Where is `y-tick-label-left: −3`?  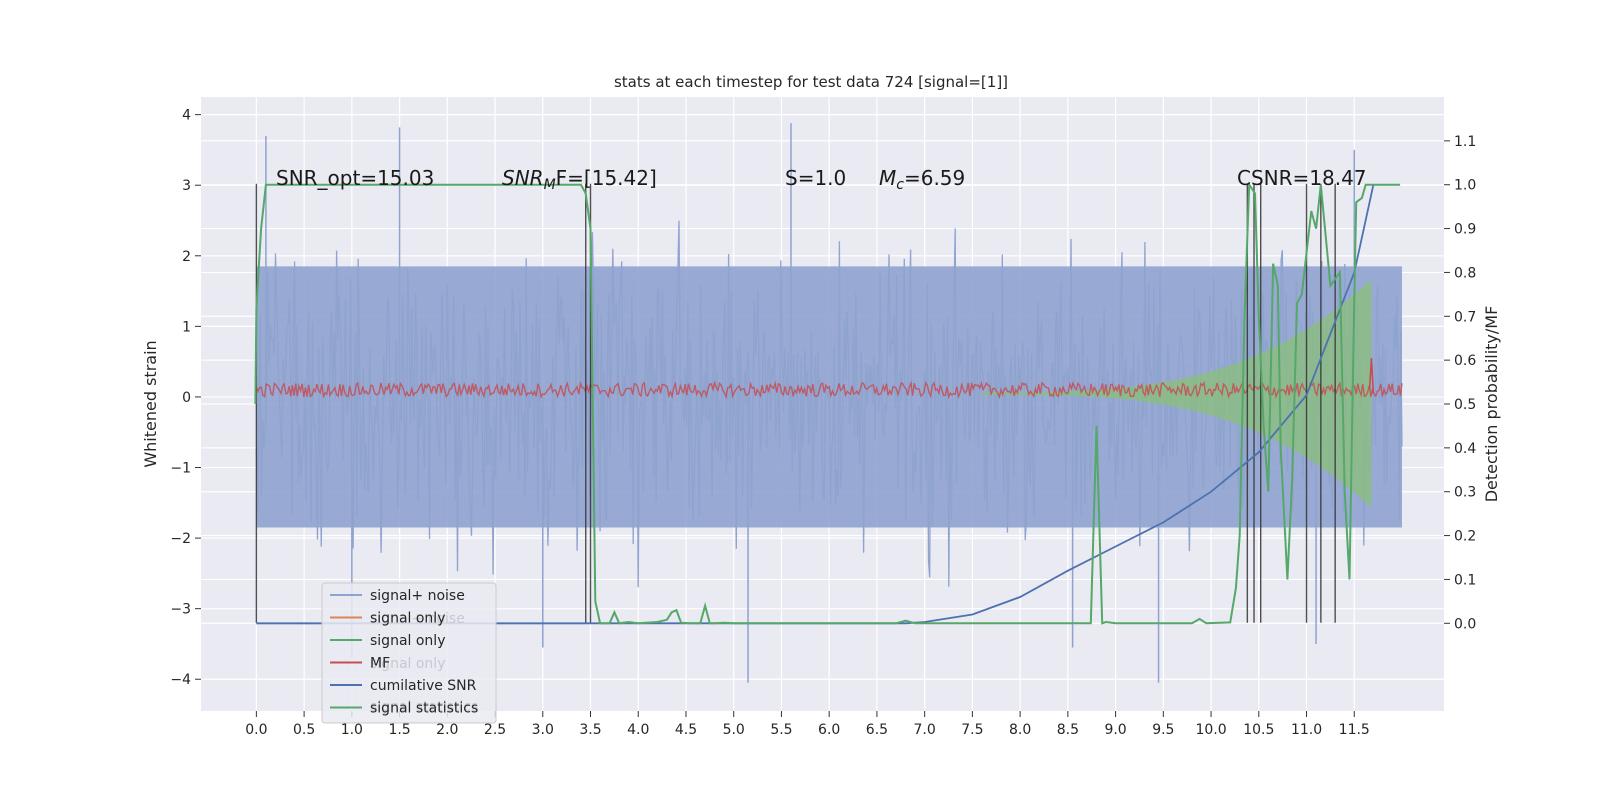 y-tick-label-left: −3 is located at coordinates (180, 610).